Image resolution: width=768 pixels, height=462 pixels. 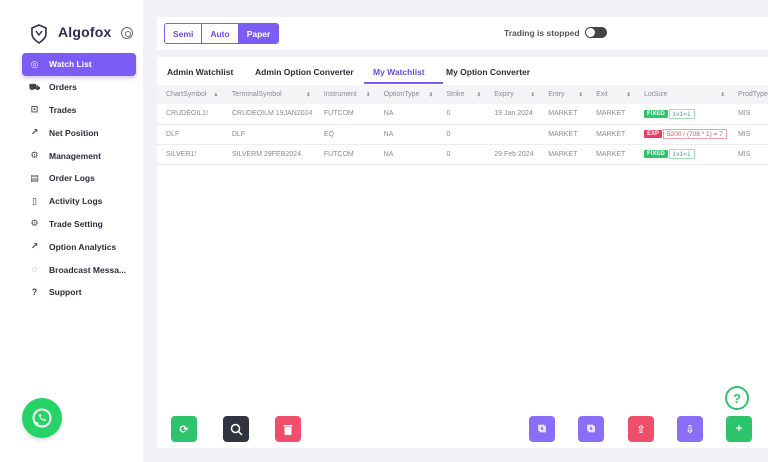 What do you see at coordinates (271, 94) in the screenshot?
I see `column-header: TerminalSymbol ⬍` at bounding box center [271, 94].